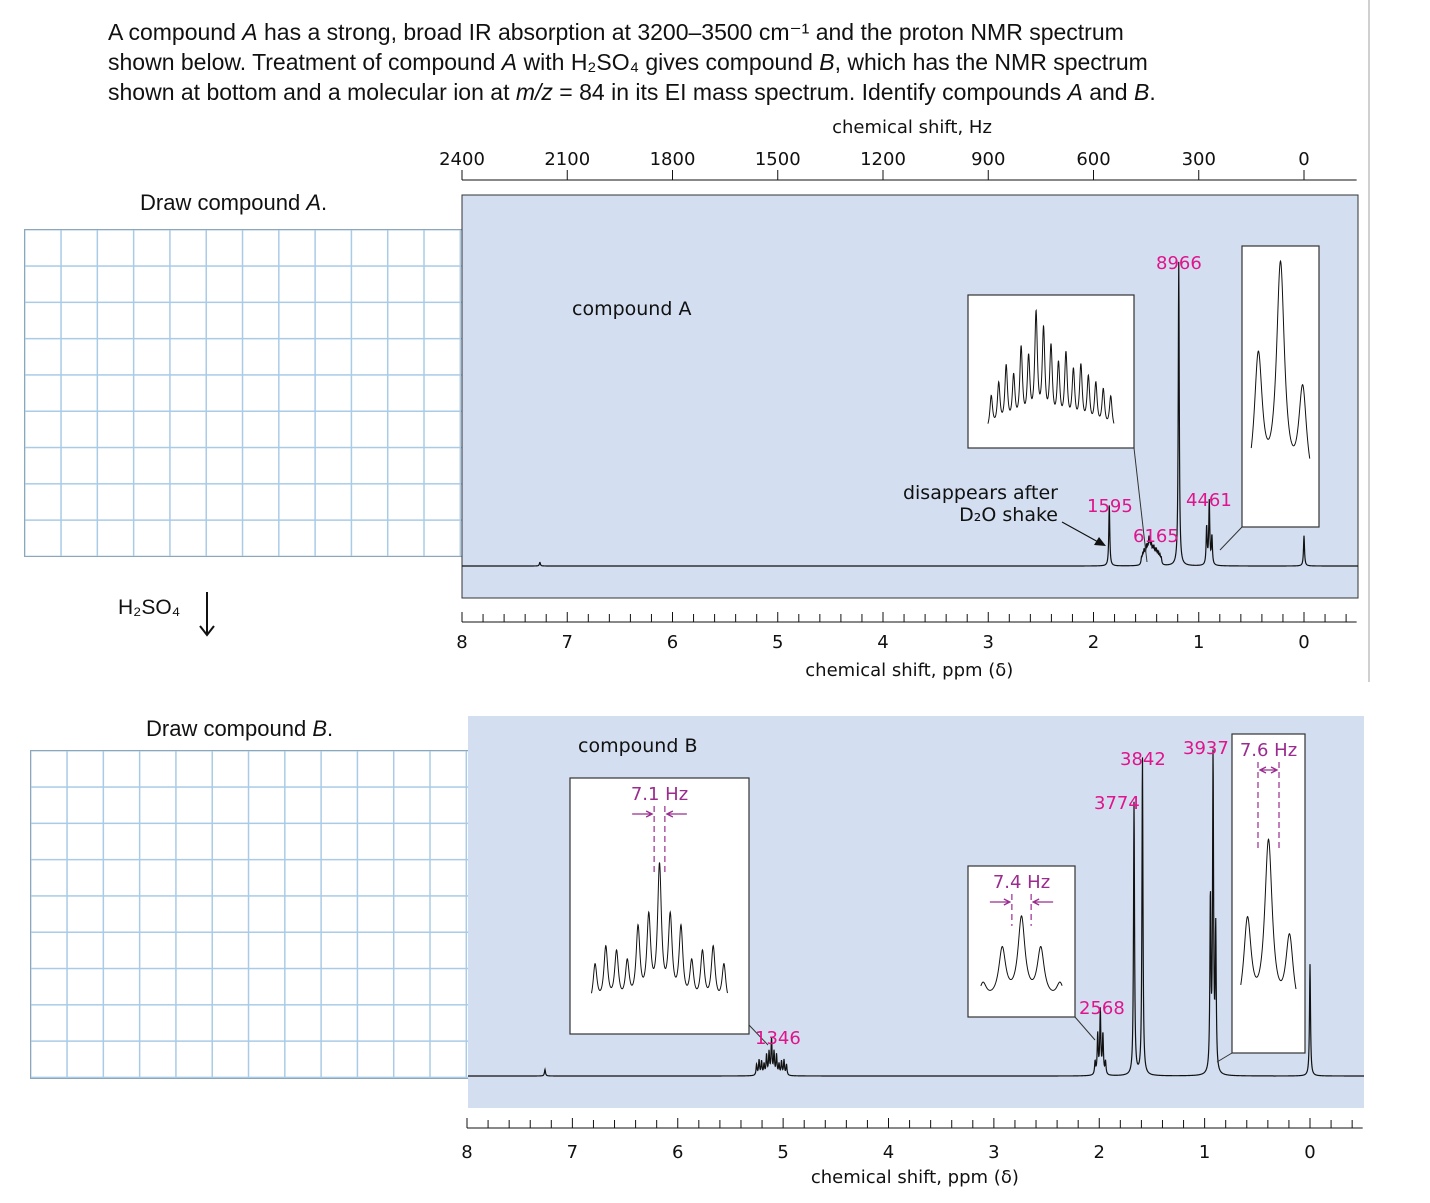 This screenshot has width=1430, height=1203. Describe the element at coordinates (637, 746) in the screenshot. I see `spectrum-title: compound B` at that location.